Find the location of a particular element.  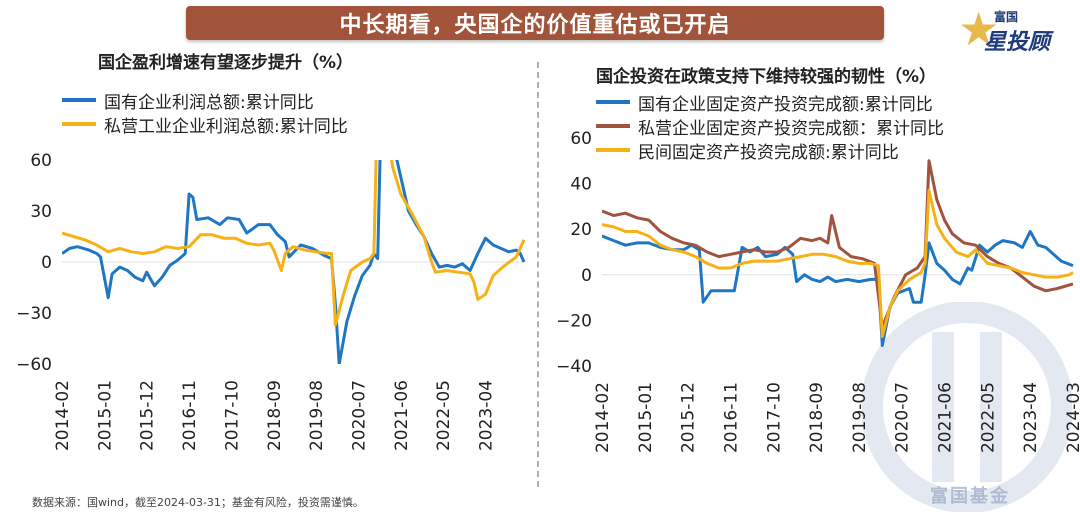

y-tick-label: 30 is located at coordinates (41, 212).